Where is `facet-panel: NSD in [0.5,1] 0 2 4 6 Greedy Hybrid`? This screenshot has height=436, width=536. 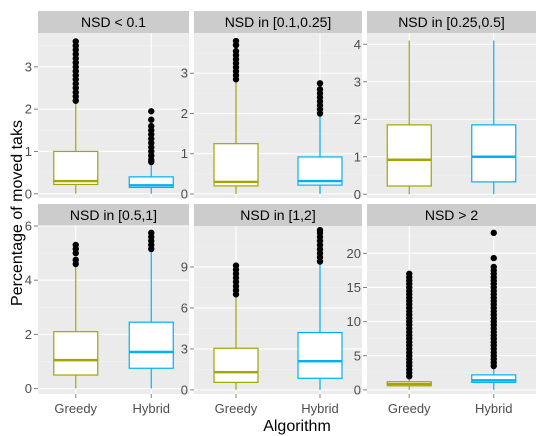 facet-panel: NSD in [0.5,1] 0 2 4 6 Greedy Hybrid is located at coordinates (107, 310).